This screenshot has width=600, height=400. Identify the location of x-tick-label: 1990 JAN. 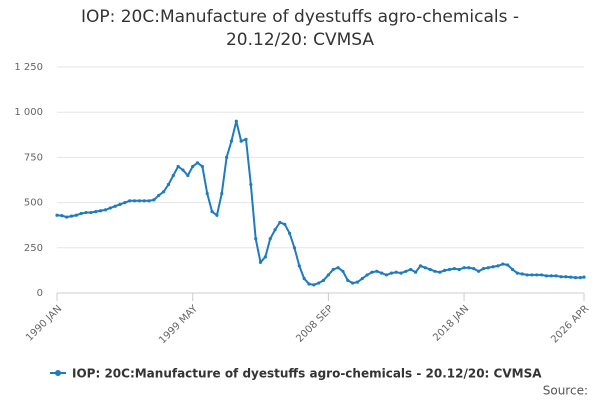
(44, 323).